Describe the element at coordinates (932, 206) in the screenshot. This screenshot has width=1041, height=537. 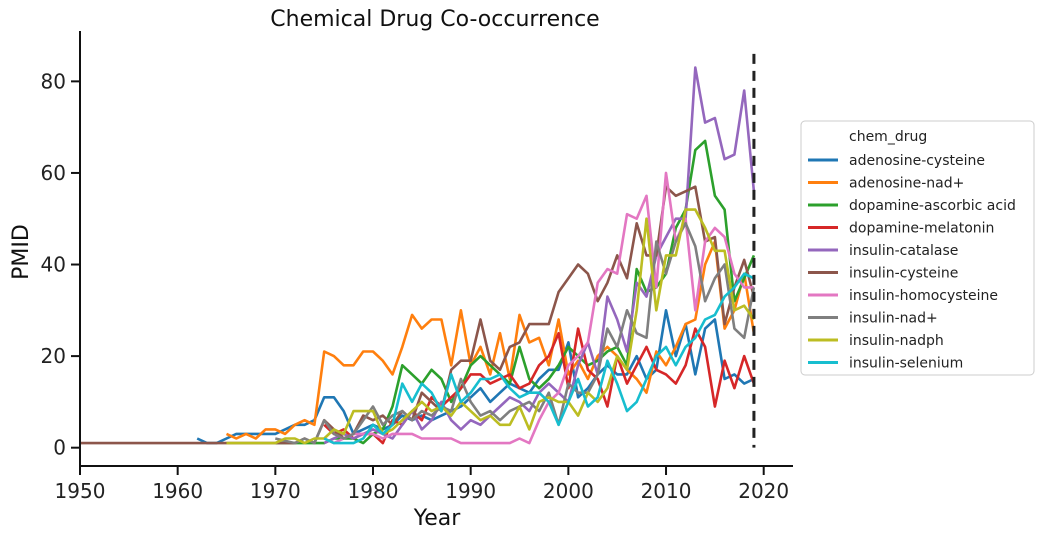
I see `legend-label: dopamine-ascorbic acid` at that location.